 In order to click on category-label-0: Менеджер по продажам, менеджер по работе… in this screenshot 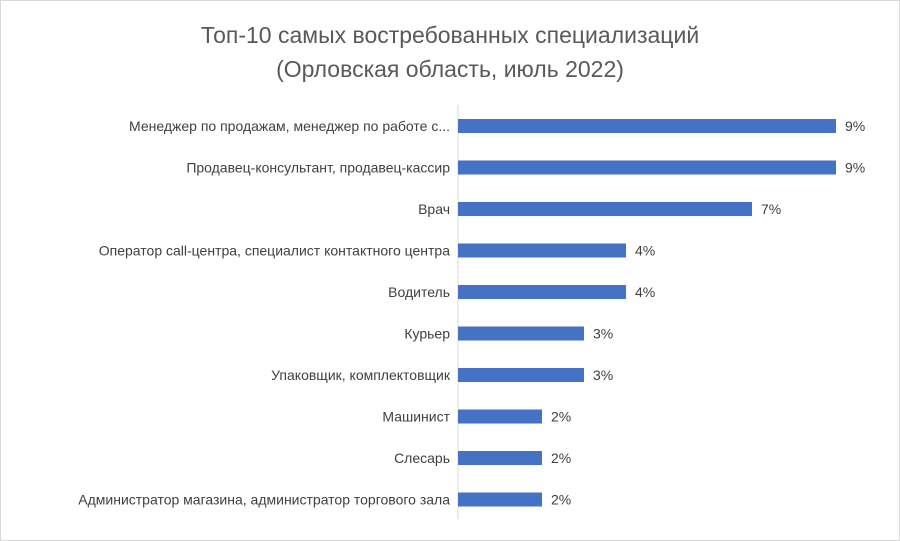, I will do `click(289, 126)`.